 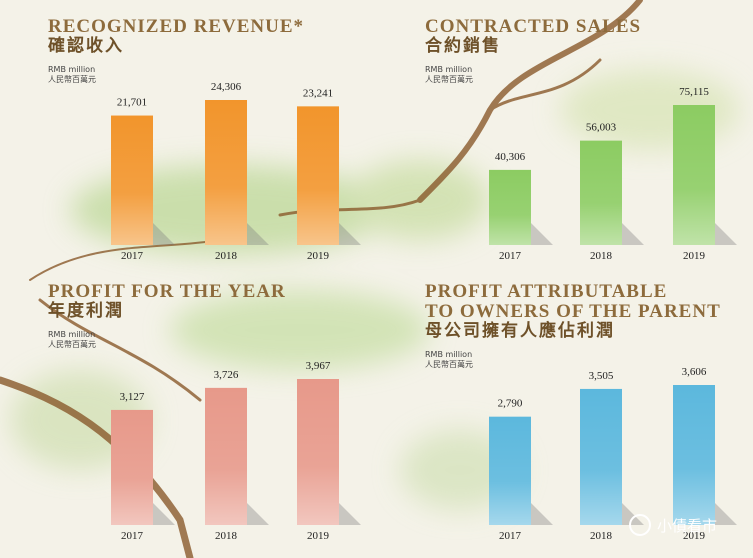 I want to click on value-label: 3,606, so click(x=694, y=372).